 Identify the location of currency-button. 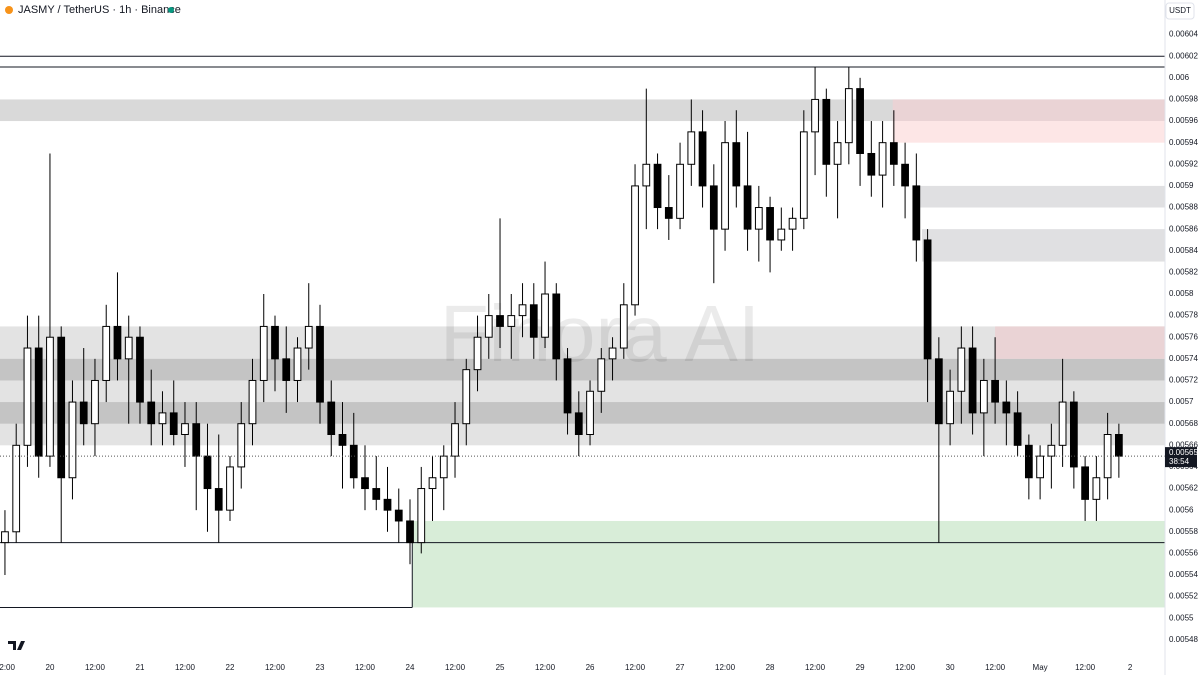
(1180, 11).